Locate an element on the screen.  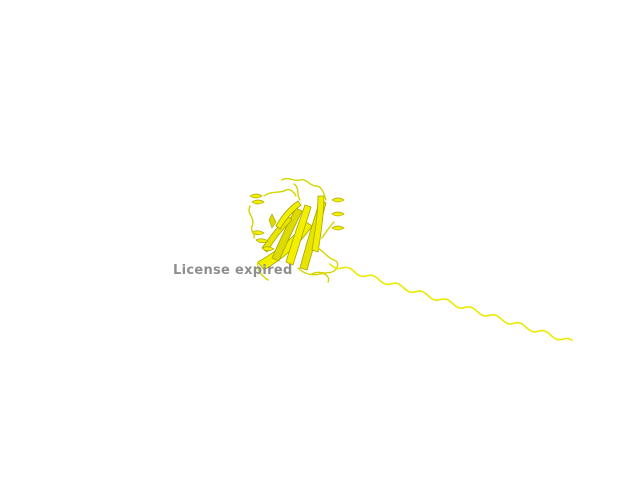
helices is located at coordinates (297, 222).